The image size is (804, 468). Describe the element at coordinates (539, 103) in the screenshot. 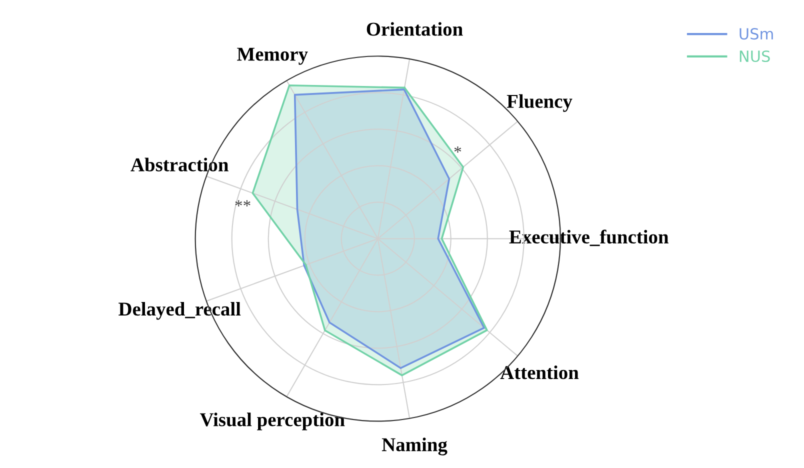

I see `spoke-label: Fluency` at that location.